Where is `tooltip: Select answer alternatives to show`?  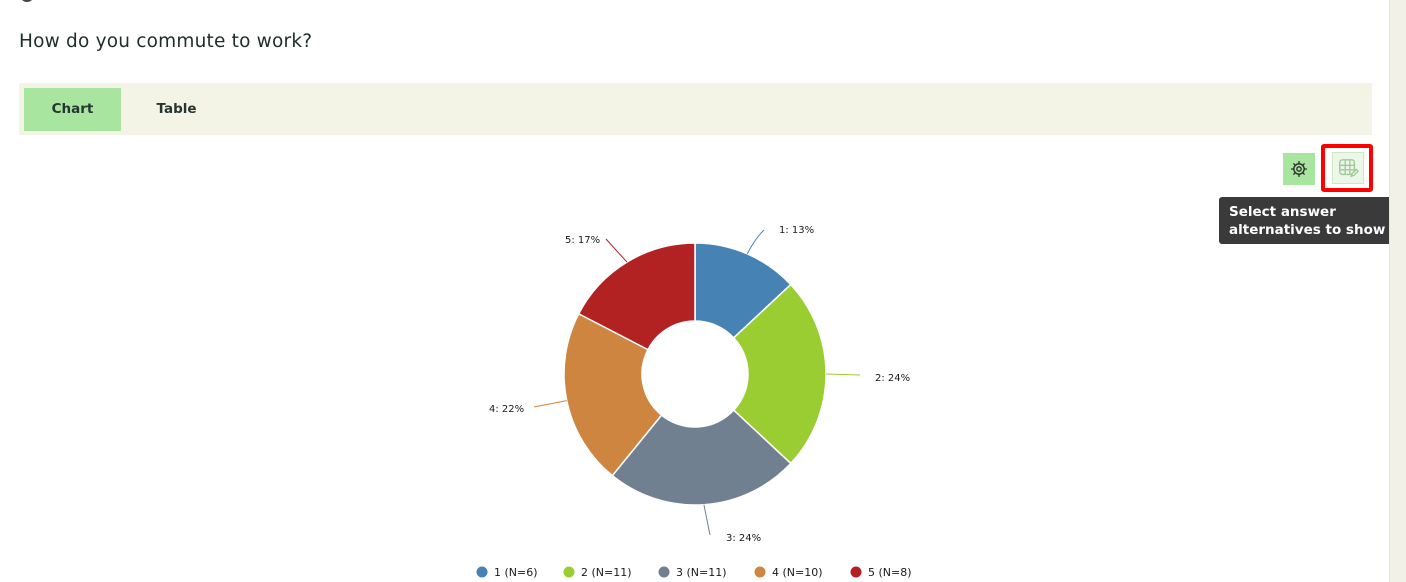
tooltip: Select answer alternatives to show is located at coordinates (1312, 220).